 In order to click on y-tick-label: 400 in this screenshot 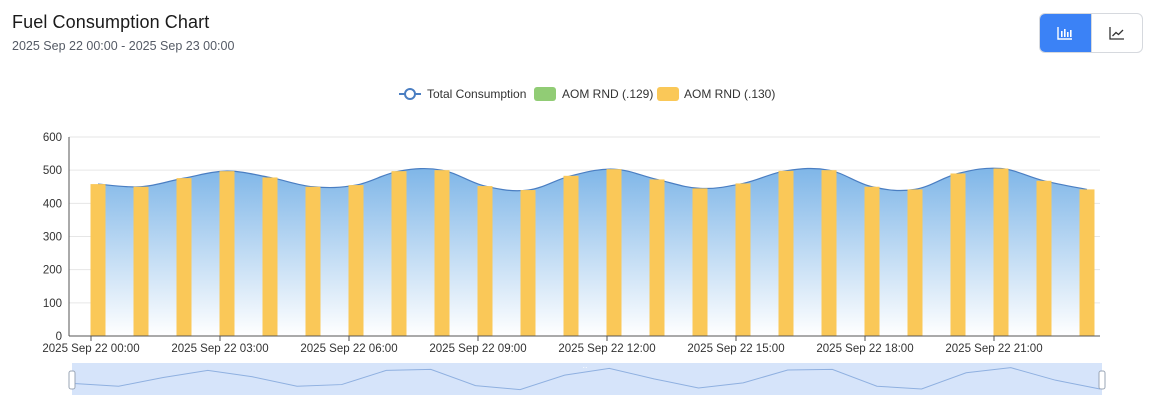, I will do `click(52, 204)`.